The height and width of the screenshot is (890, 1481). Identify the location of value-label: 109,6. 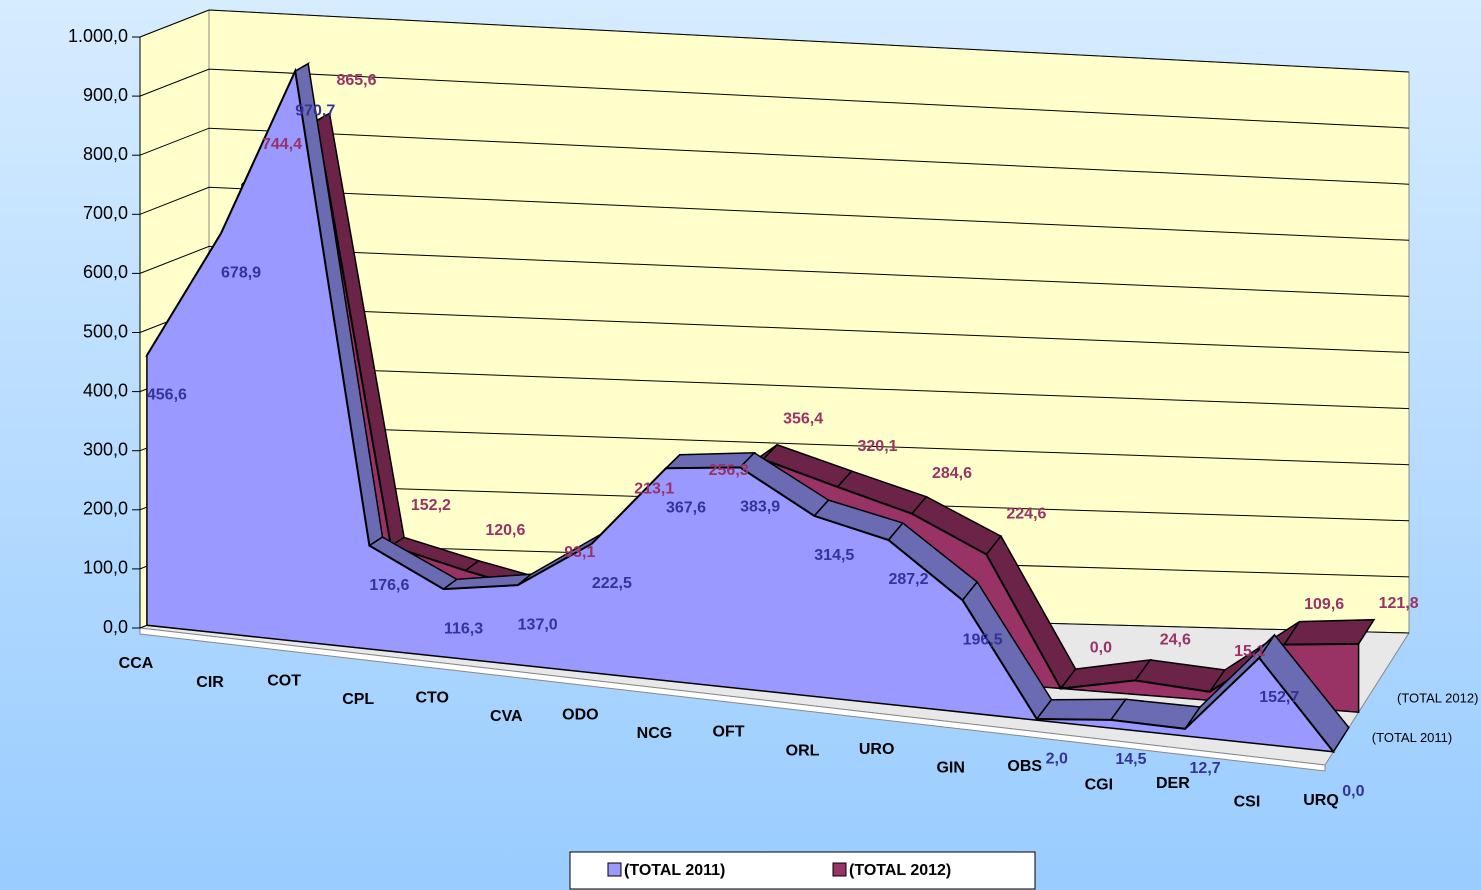
(1324, 604).